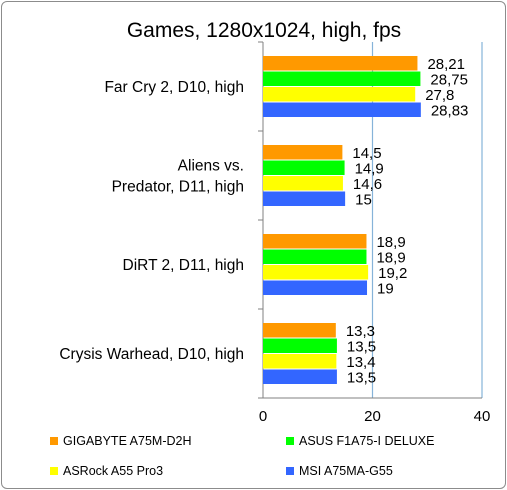  I want to click on category-label: Far Cry 2, D10, high, so click(174, 87).